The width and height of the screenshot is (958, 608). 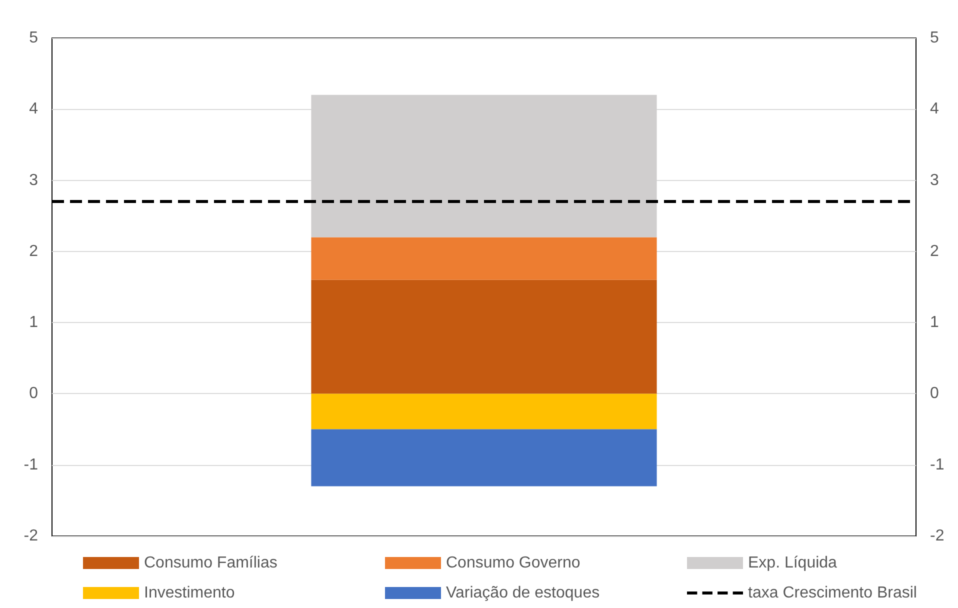 What do you see at coordinates (513, 563) in the screenshot?
I see `legend-label: Consumo Governo` at bounding box center [513, 563].